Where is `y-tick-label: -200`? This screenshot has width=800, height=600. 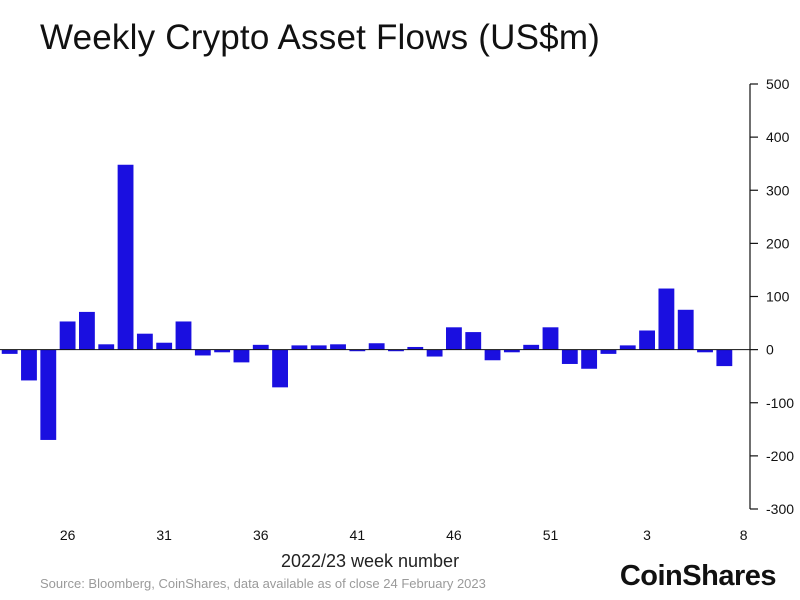
y-tick-label: -200 is located at coordinates (780, 456).